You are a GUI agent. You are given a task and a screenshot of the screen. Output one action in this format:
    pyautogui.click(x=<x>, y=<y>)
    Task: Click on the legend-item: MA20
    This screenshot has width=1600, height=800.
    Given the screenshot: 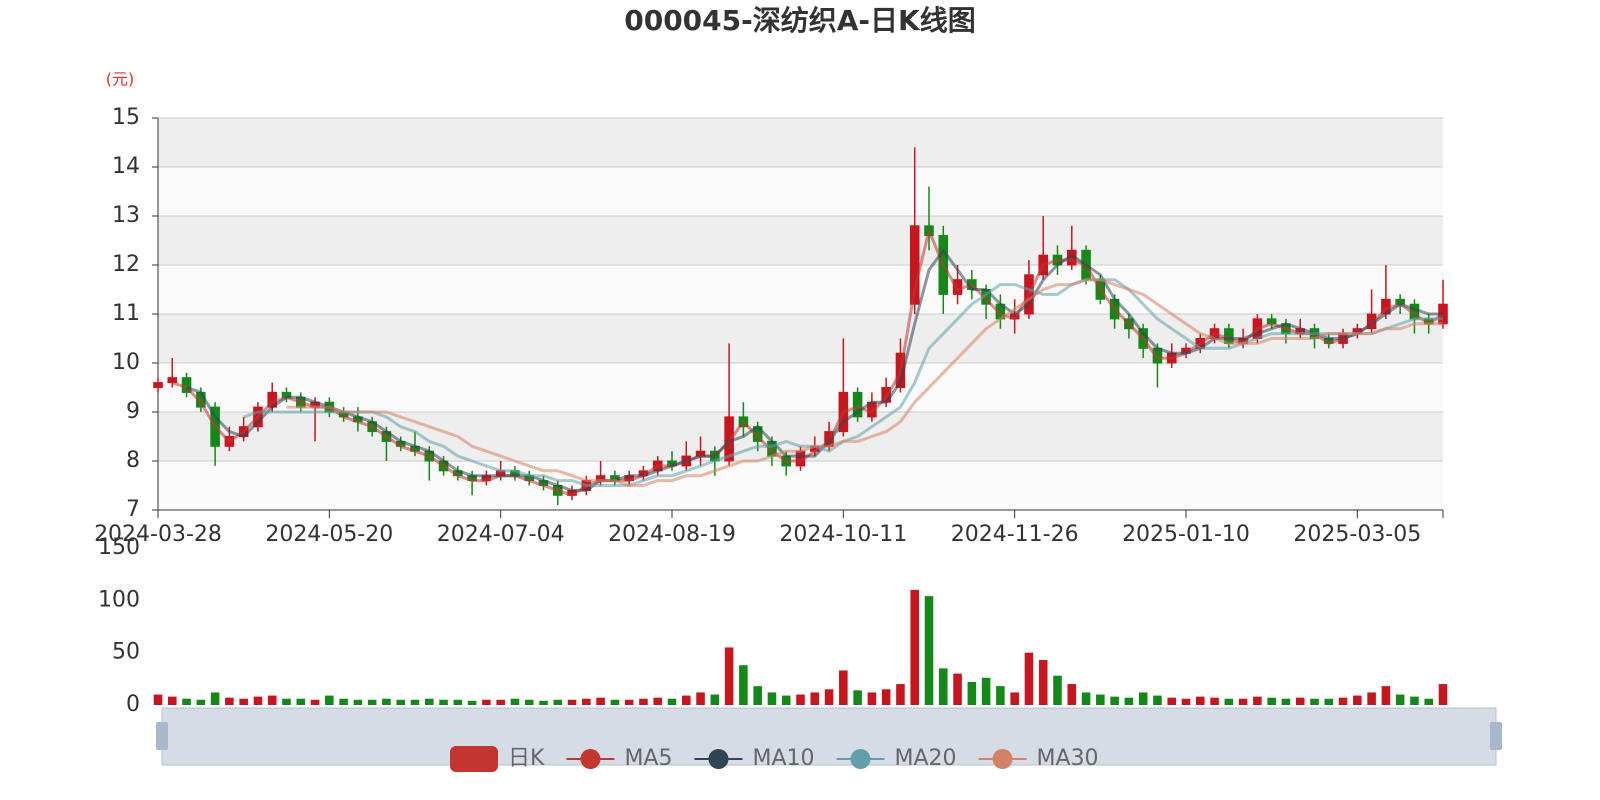 What is the action you would take?
    pyautogui.click(x=896, y=758)
    